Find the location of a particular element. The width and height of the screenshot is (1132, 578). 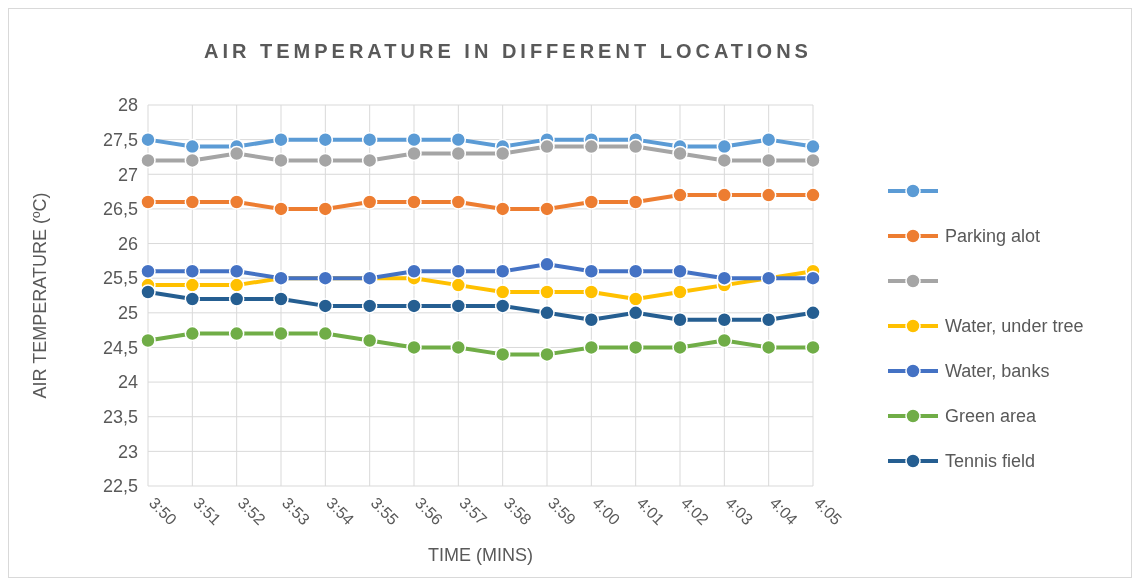

y-tick-label: 23 is located at coordinates (127, 451).